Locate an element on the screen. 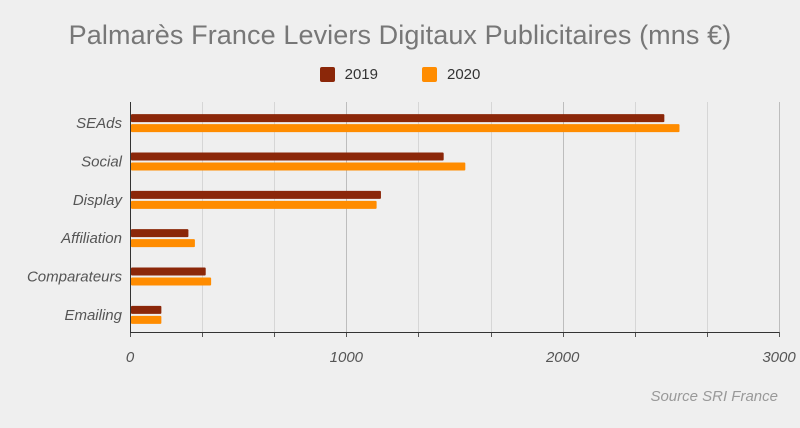 The width and height of the screenshot is (800, 428). legend-label-2020: 2020 is located at coordinates (464, 74).